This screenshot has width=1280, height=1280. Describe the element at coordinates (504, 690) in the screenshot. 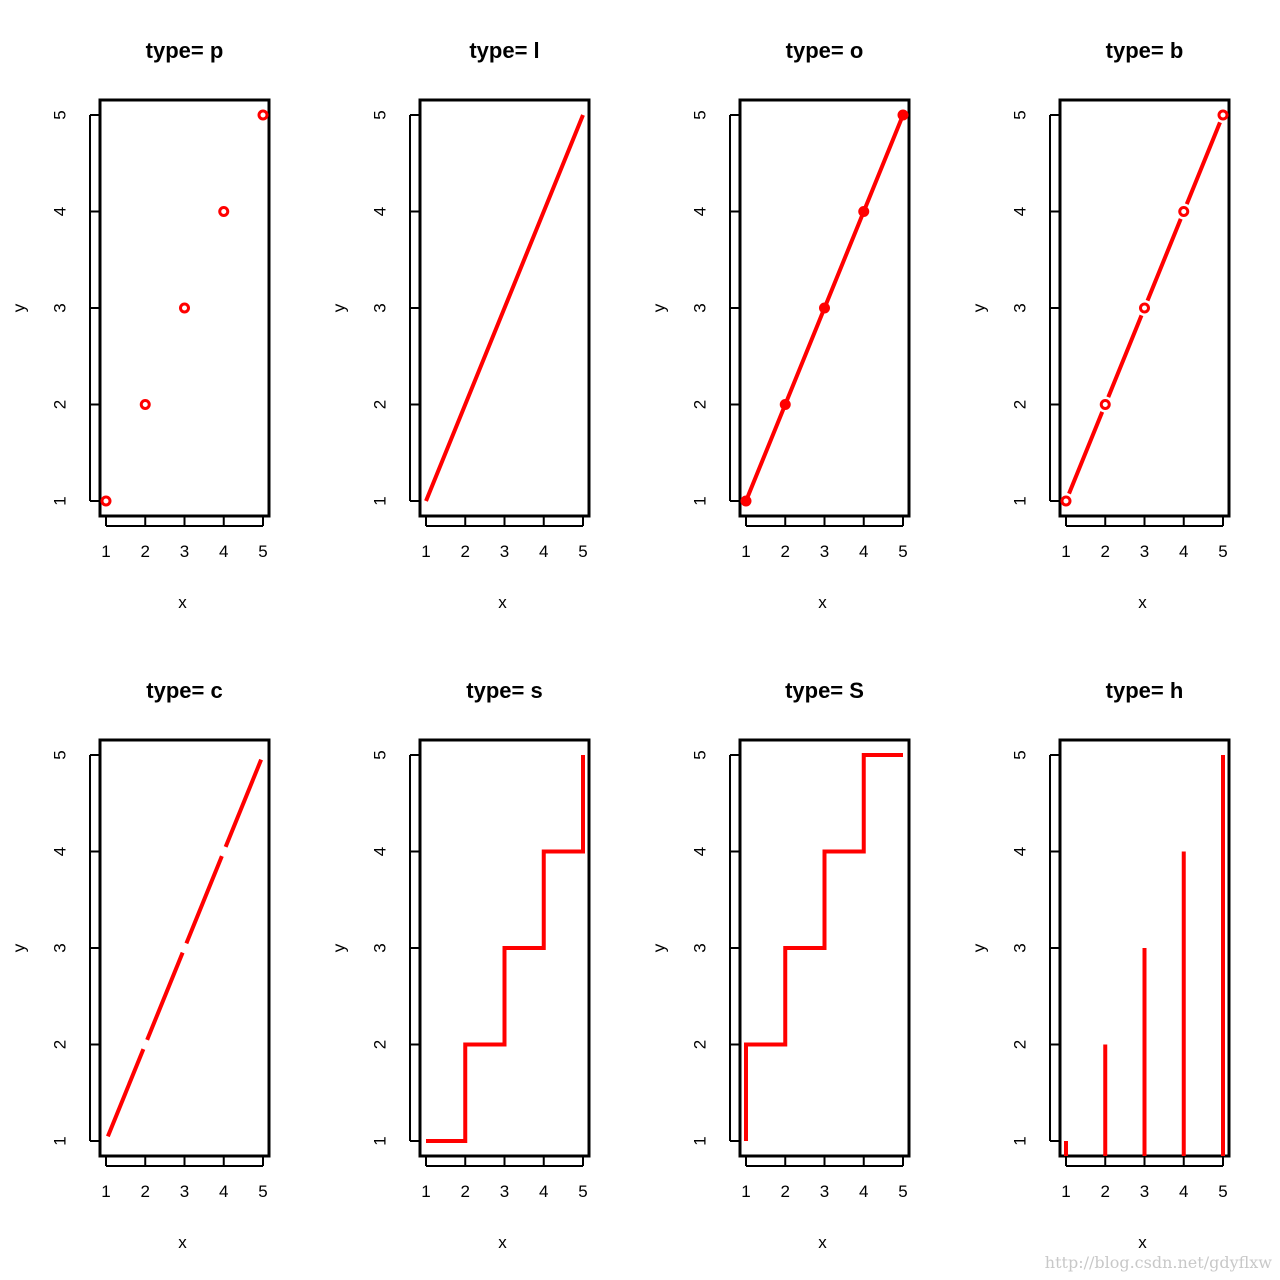

I see `panel-title: type= s` at that location.